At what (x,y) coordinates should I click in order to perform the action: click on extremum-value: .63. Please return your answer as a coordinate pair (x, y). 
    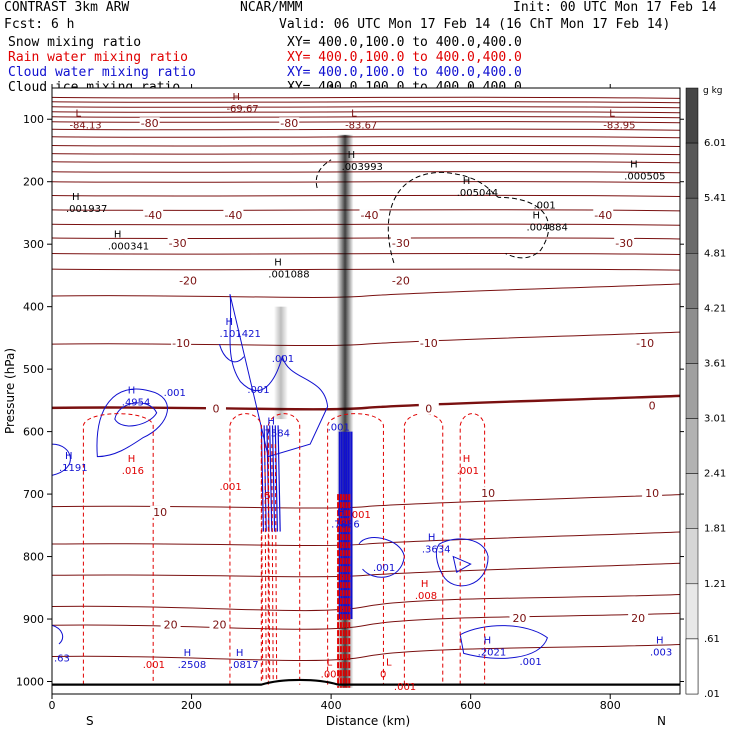
    Looking at the image, I should click on (62, 659).